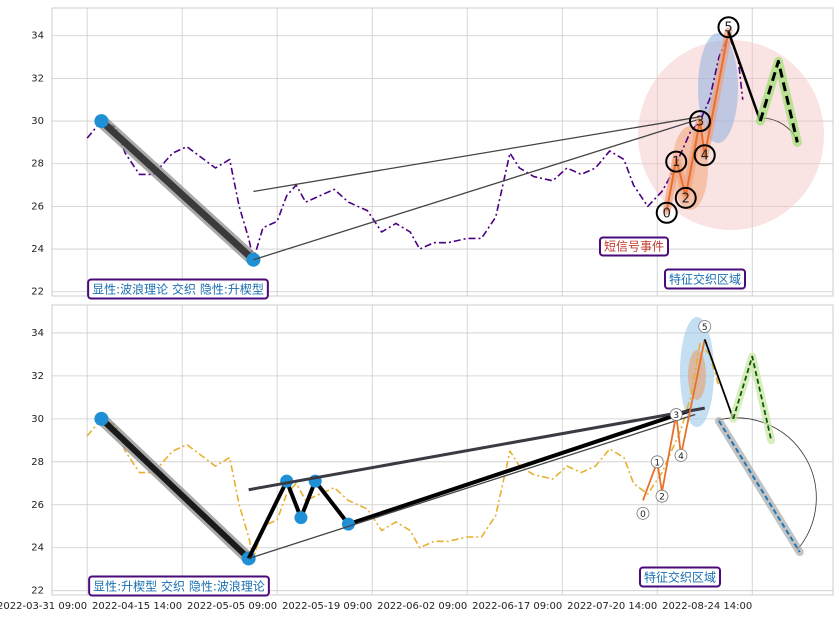  Describe the element at coordinates (612, 606) in the screenshot. I see `x-tick-label: 2022-07-20 14:00` at that location.